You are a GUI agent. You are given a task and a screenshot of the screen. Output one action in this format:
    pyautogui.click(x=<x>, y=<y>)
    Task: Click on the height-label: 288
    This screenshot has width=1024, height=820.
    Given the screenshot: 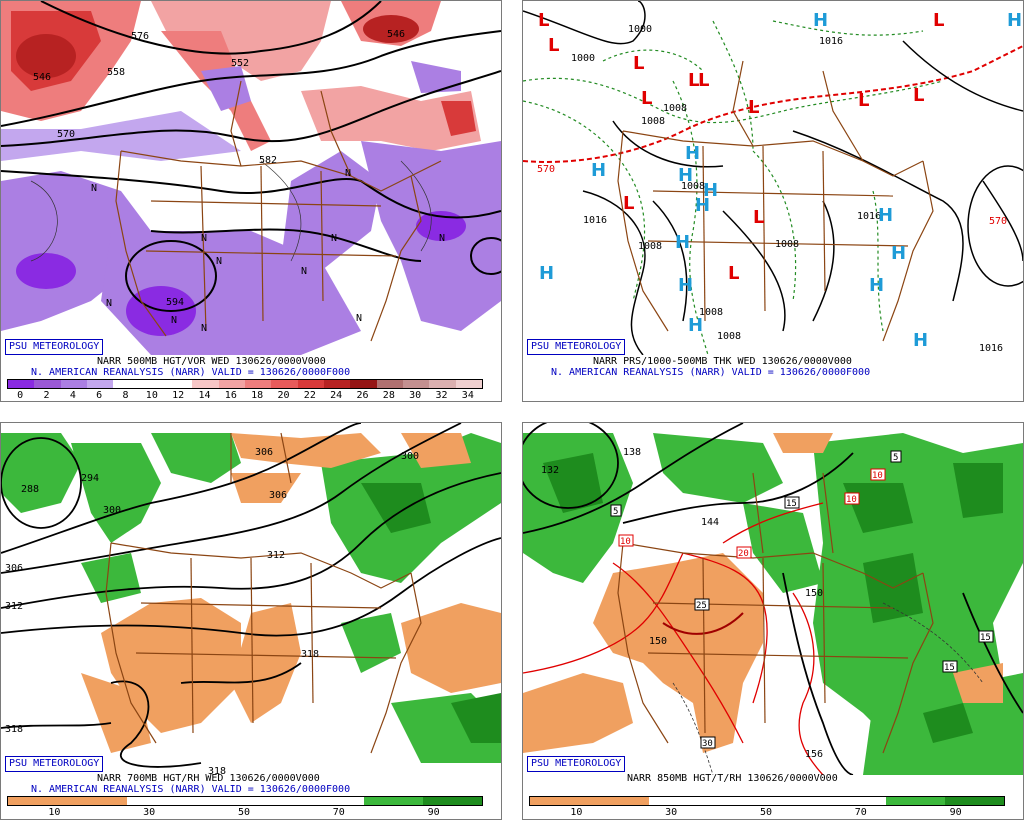 What is the action you would take?
    pyautogui.click(x=30, y=489)
    